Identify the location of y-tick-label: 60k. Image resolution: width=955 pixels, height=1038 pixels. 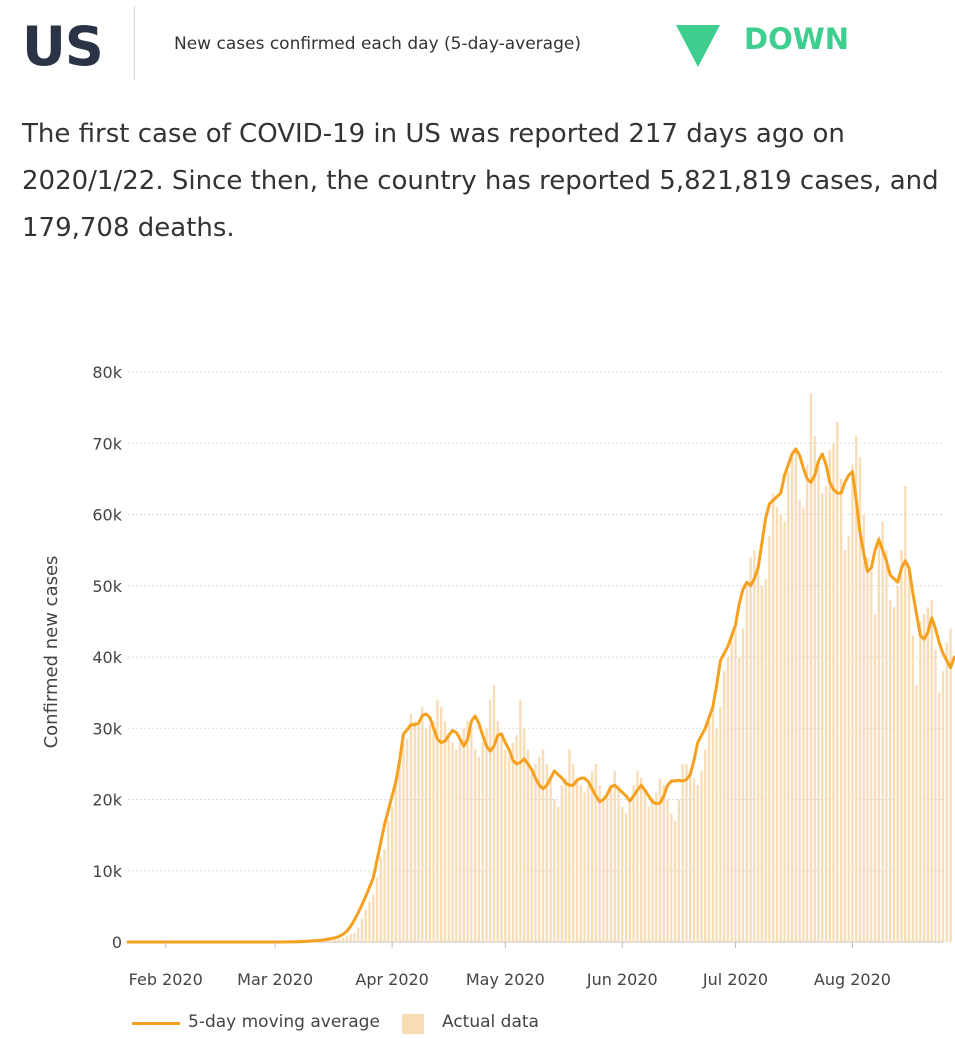
(107, 515).